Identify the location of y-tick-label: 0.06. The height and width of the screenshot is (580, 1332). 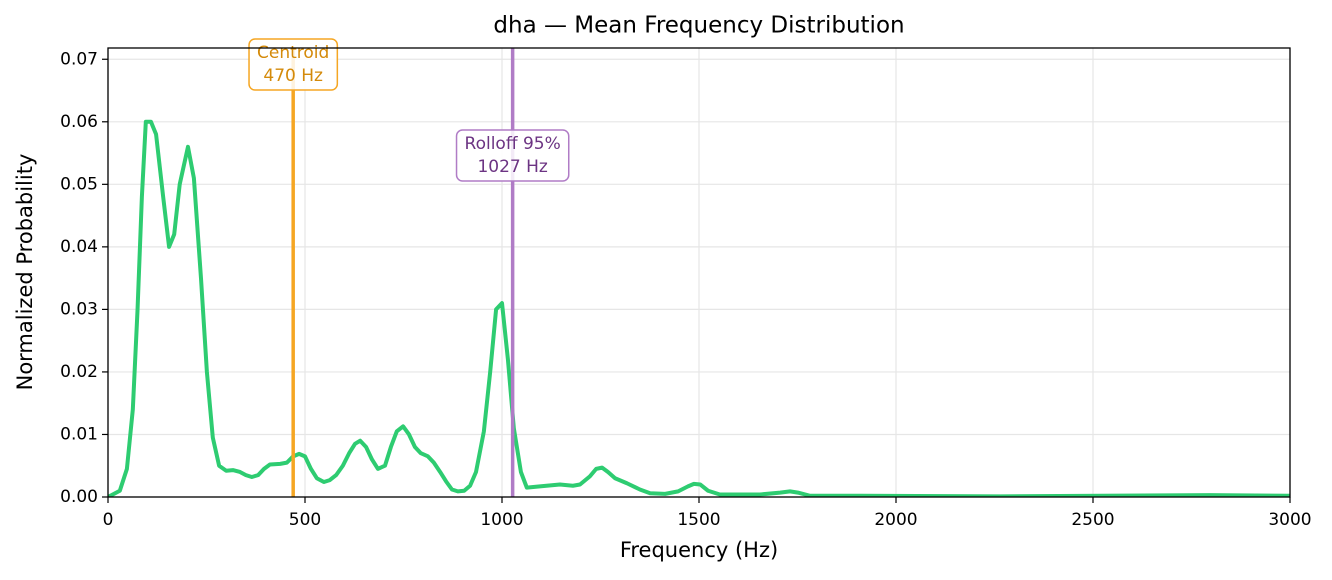
(79, 122).